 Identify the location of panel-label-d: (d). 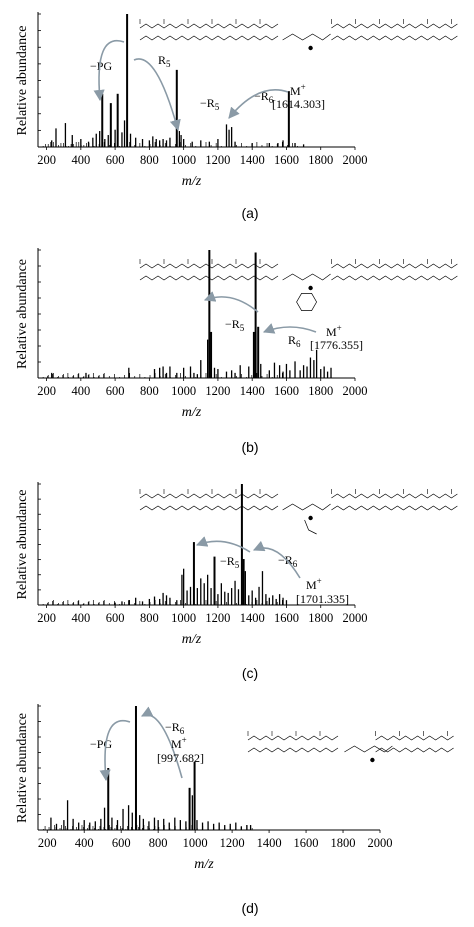
(249, 908).